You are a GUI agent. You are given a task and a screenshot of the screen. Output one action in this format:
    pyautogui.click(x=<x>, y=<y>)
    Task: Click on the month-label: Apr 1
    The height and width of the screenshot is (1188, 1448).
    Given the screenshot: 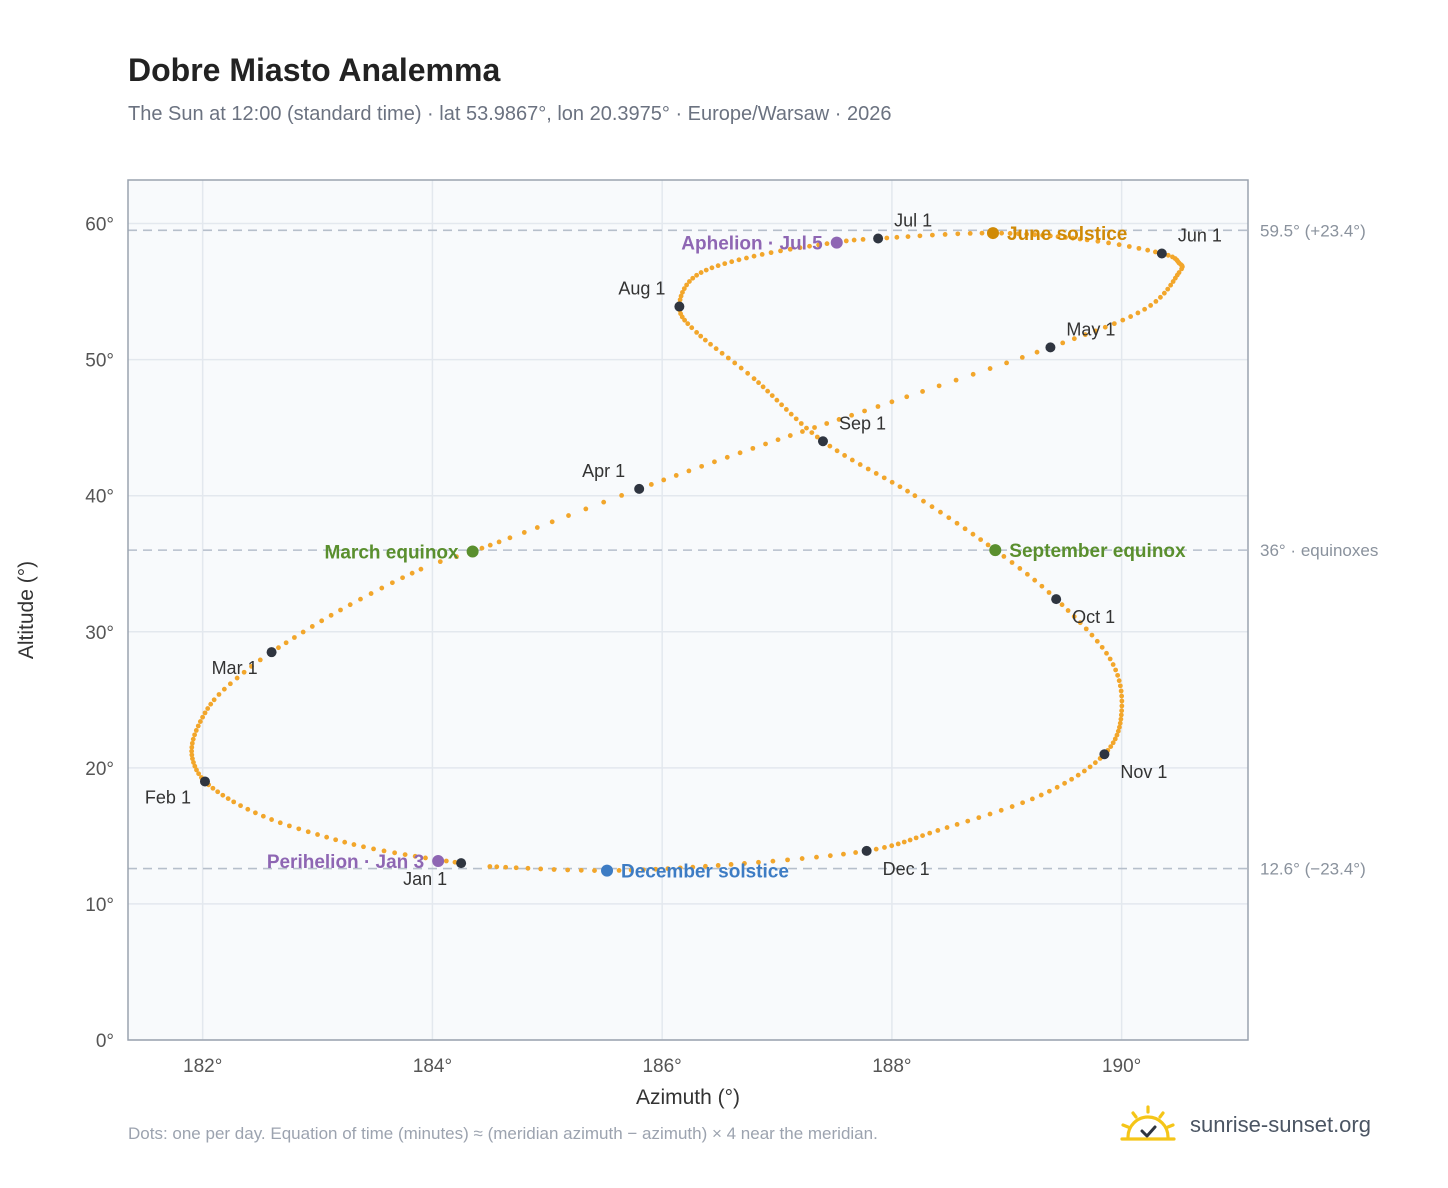 What is the action you would take?
    pyautogui.click(x=603, y=471)
    